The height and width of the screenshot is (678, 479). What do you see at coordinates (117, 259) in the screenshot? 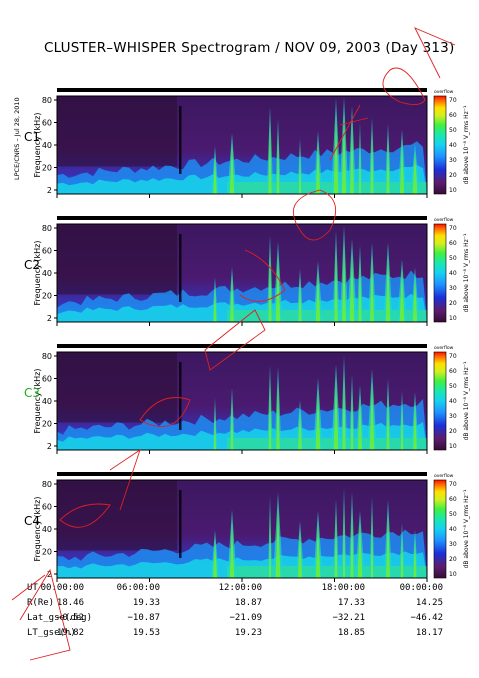
I see `quiet-region` at bounding box center [117, 259].